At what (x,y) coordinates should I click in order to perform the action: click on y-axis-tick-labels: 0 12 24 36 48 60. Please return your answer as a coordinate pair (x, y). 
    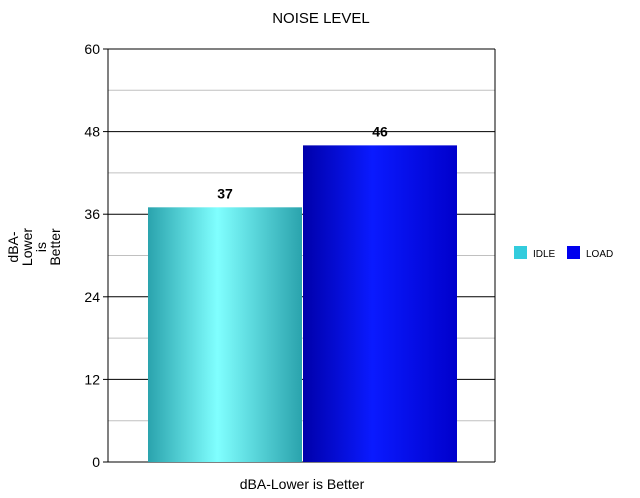
    Looking at the image, I should click on (96, 255).